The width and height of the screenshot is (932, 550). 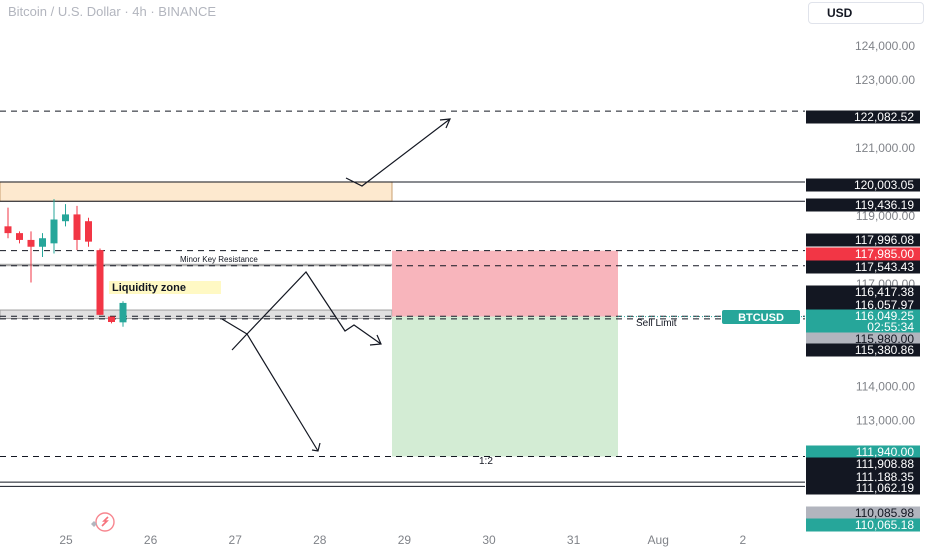 I want to click on price-label: 117,996.08, so click(x=863, y=240).